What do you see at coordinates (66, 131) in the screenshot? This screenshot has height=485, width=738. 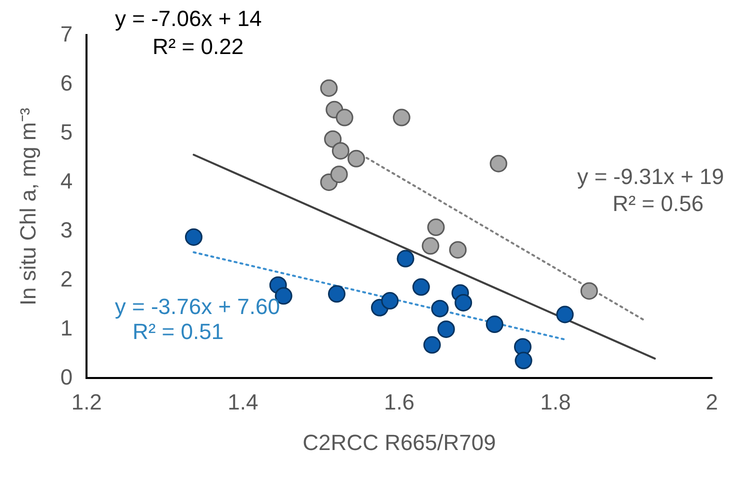 I see `y-tick-label: 5` at bounding box center [66, 131].